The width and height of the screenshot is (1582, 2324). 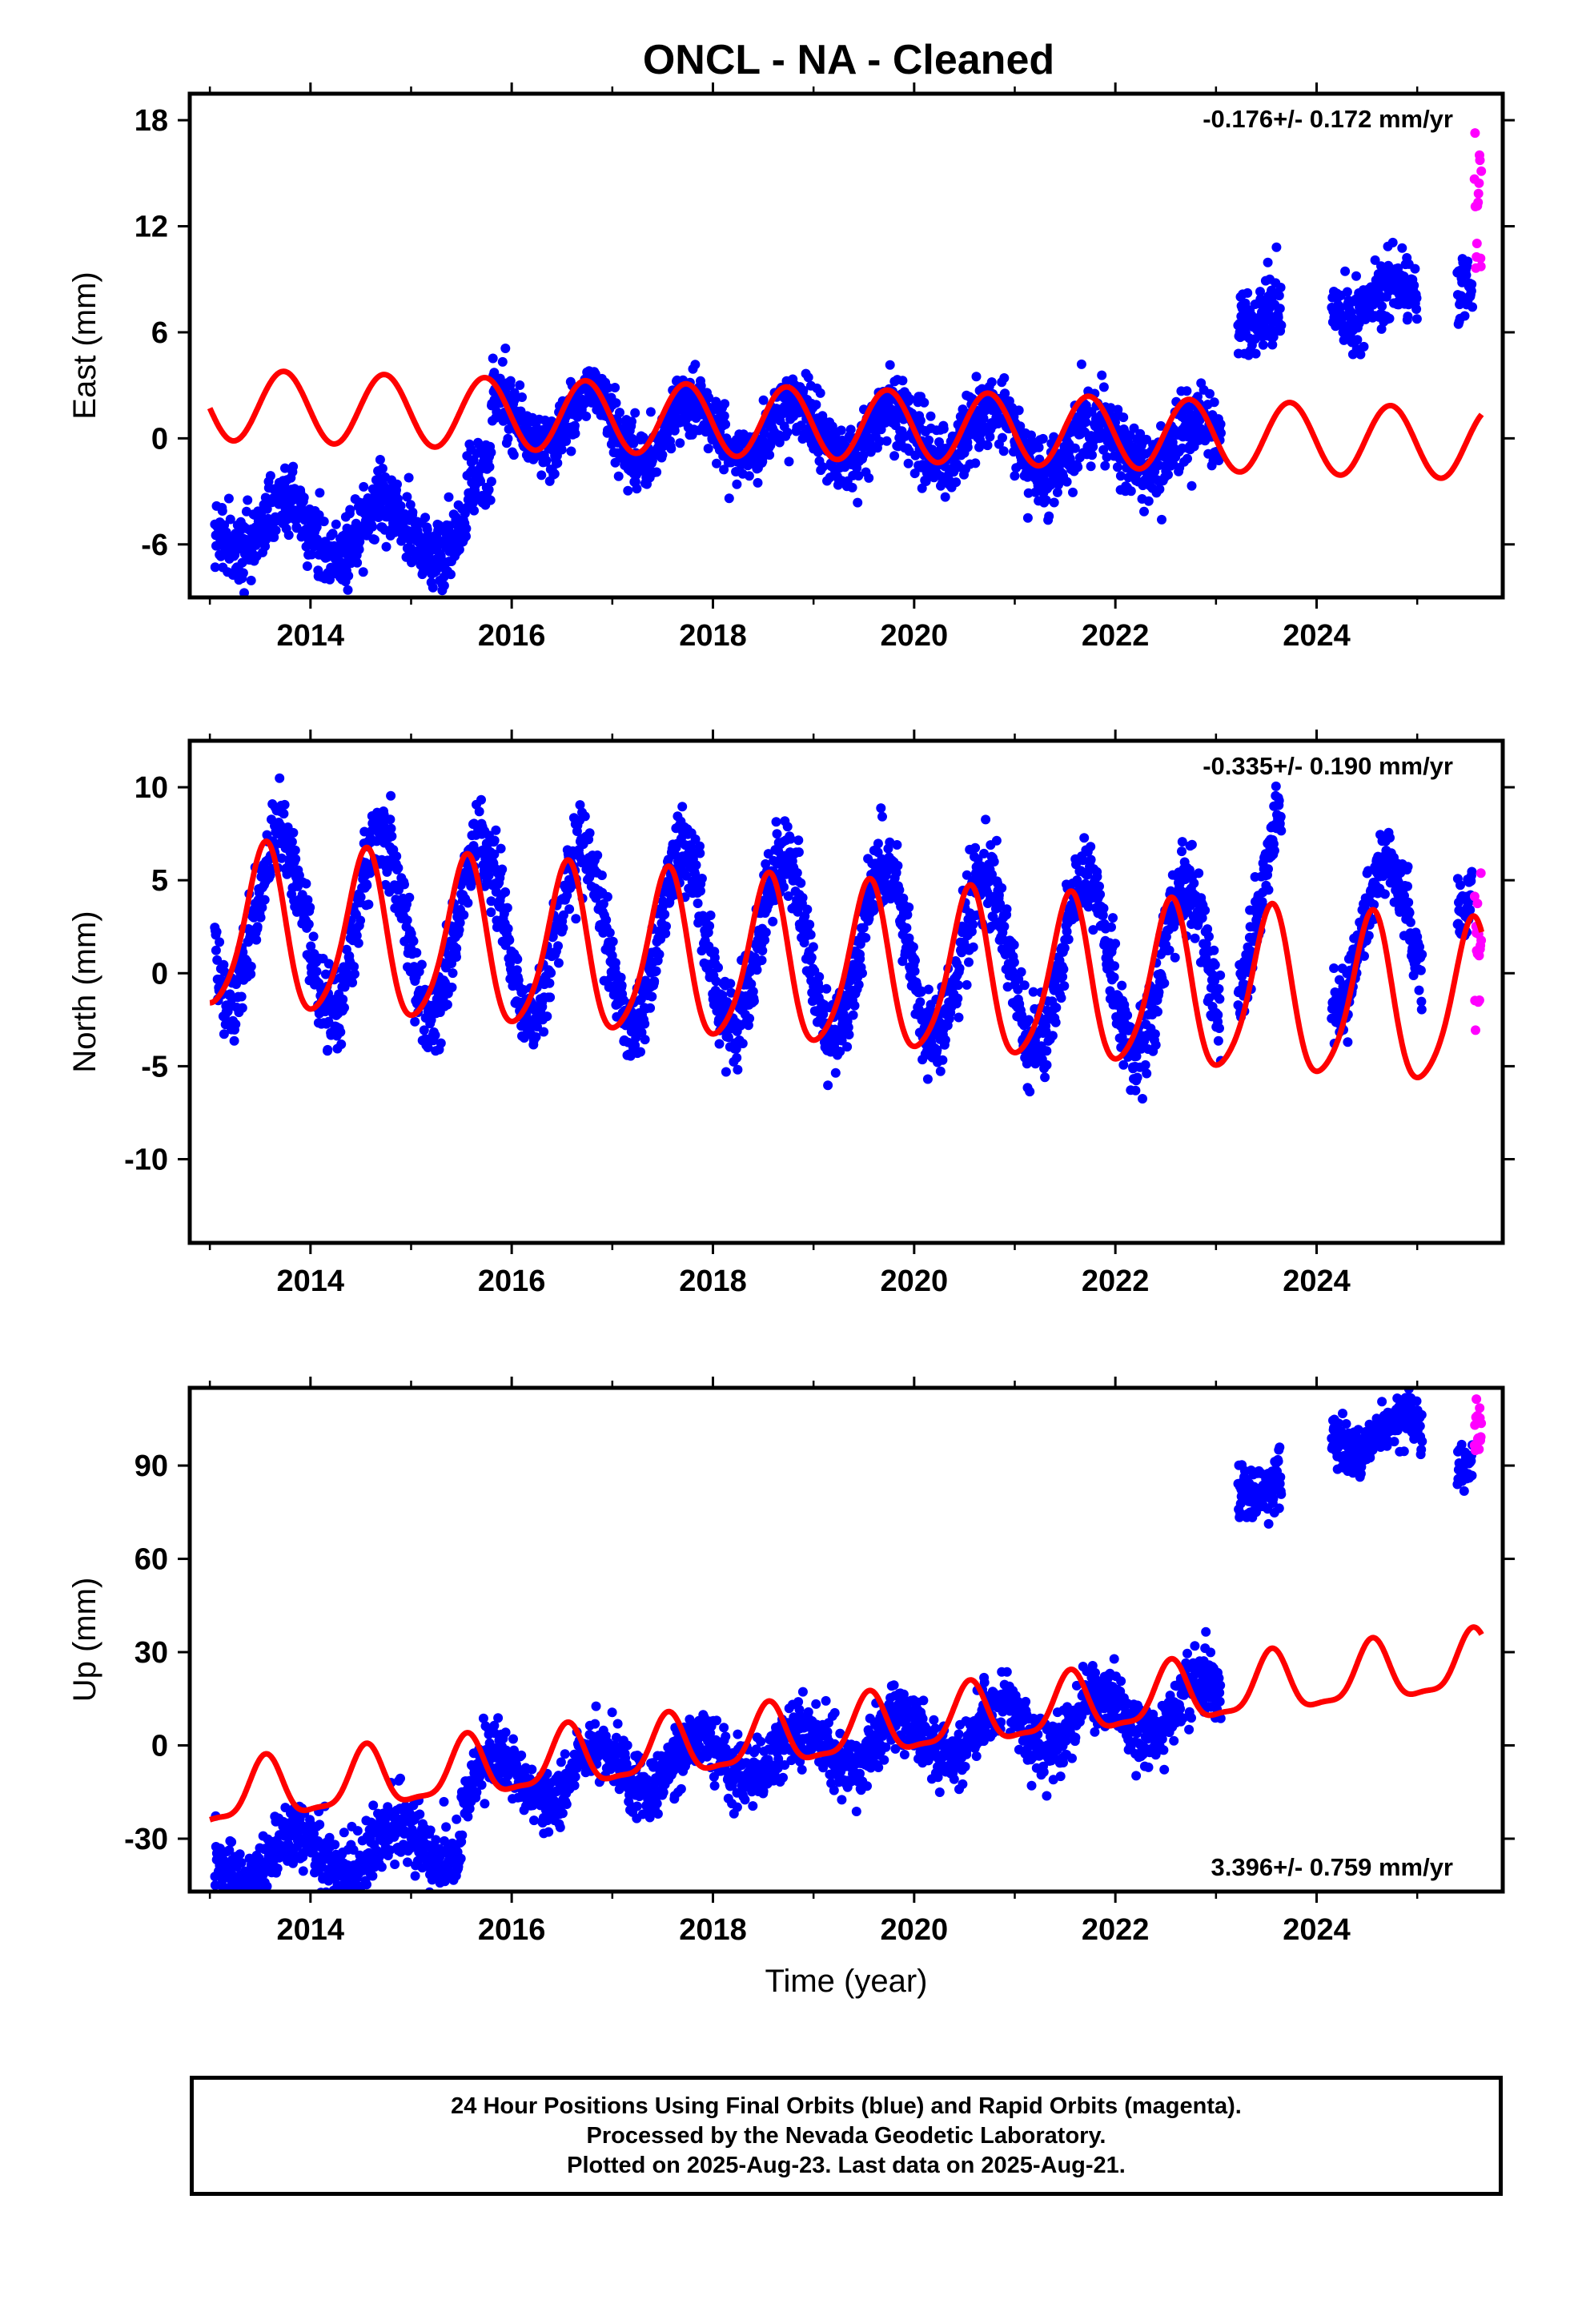 What do you see at coordinates (1328, 119) in the screenshot?
I see `rate-annotation: -0.176+/- 0.172 mm/yr` at bounding box center [1328, 119].